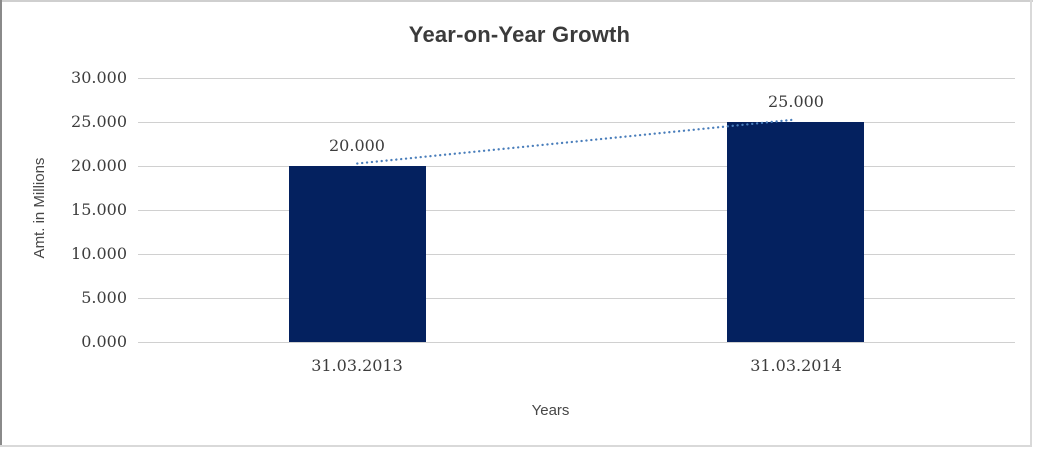  What do you see at coordinates (516, 1) in the screenshot?
I see `frame-border-top` at bounding box center [516, 1].